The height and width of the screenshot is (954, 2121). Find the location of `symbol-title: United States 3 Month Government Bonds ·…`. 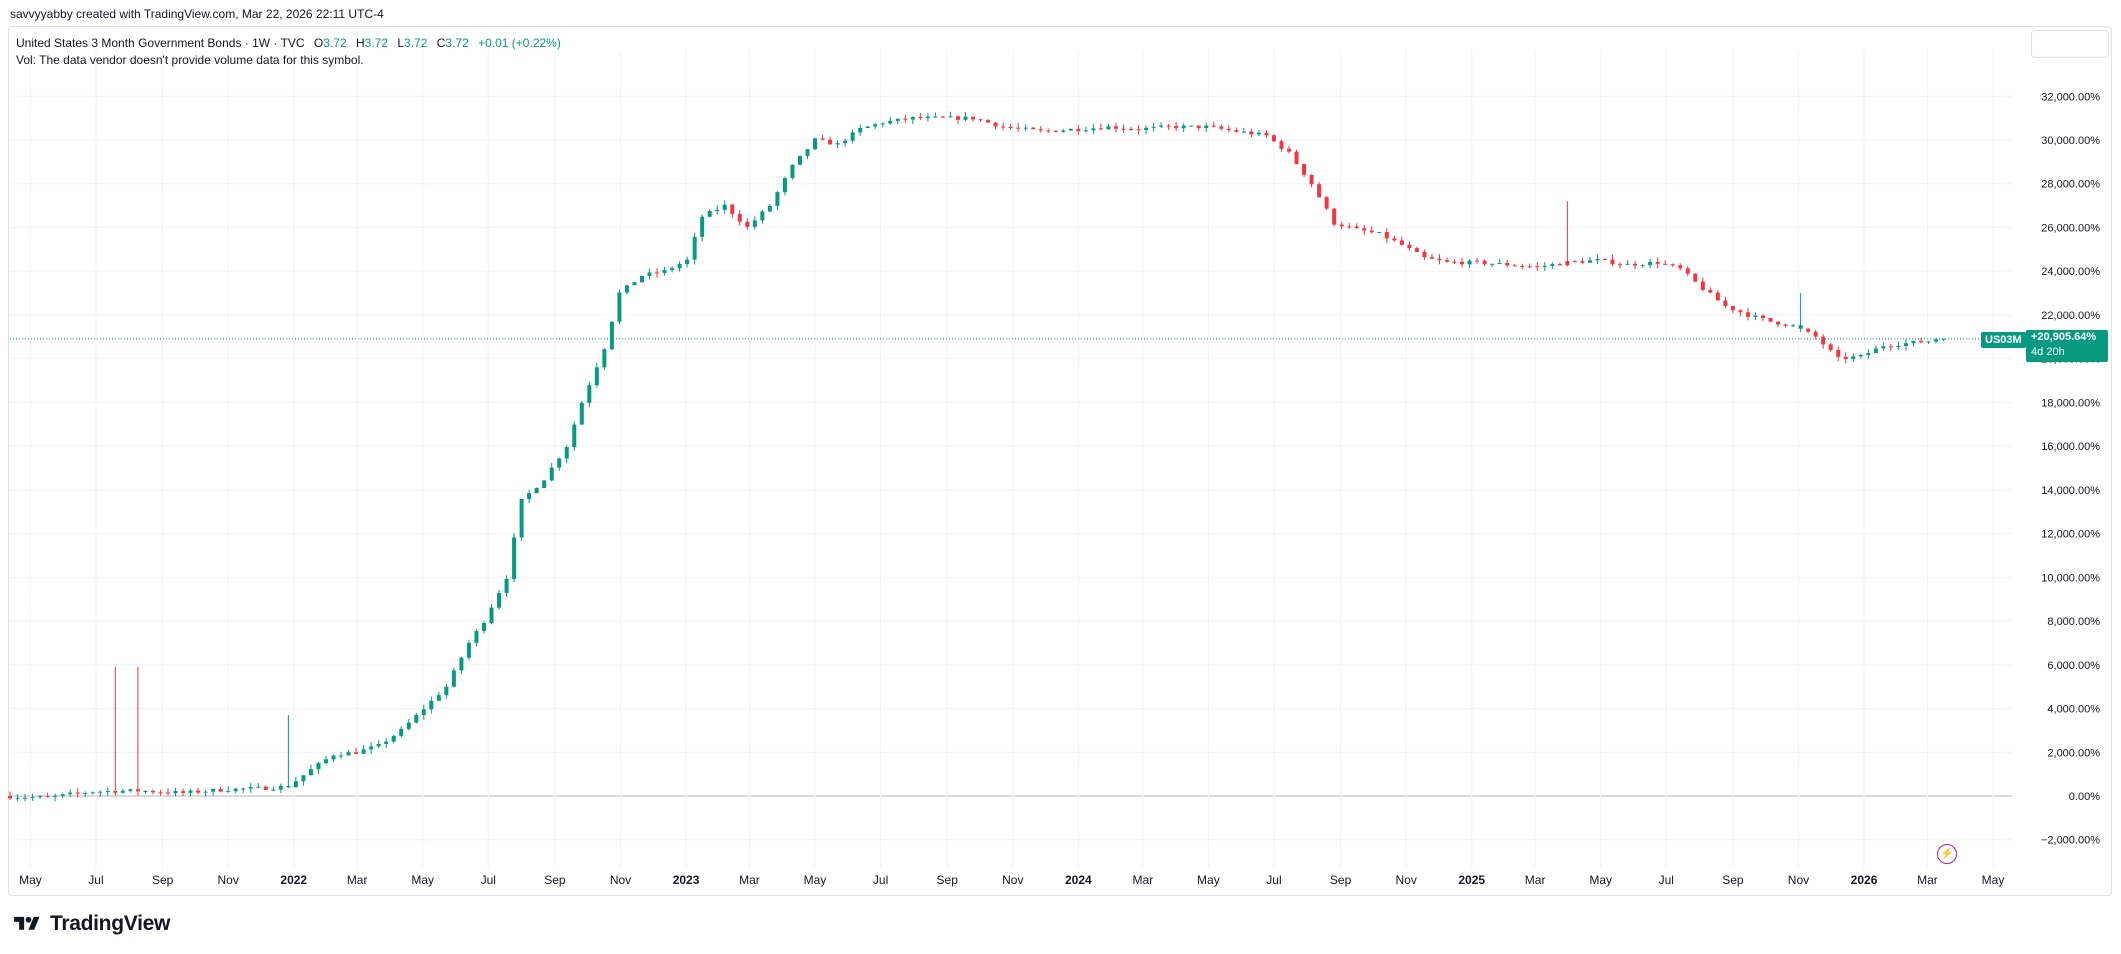

symbol-title: United States 3 Month Government Bonds ·… is located at coordinates (160, 43).